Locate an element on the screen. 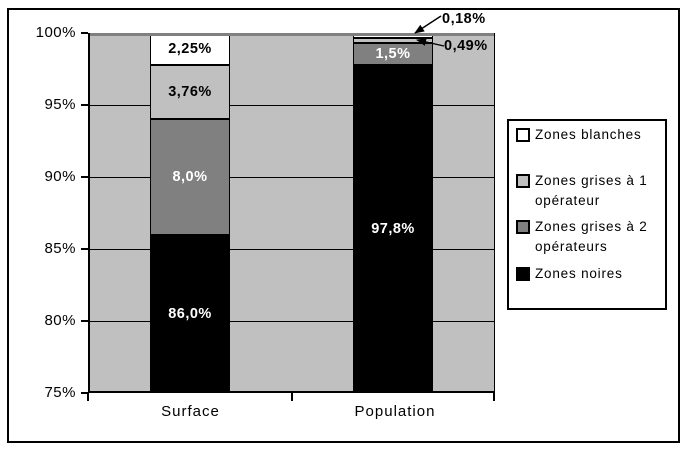 The width and height of the screenshot is (687, 453). surface-zones-grises-1-label: 3,76% is located at coordinates (190, 92).